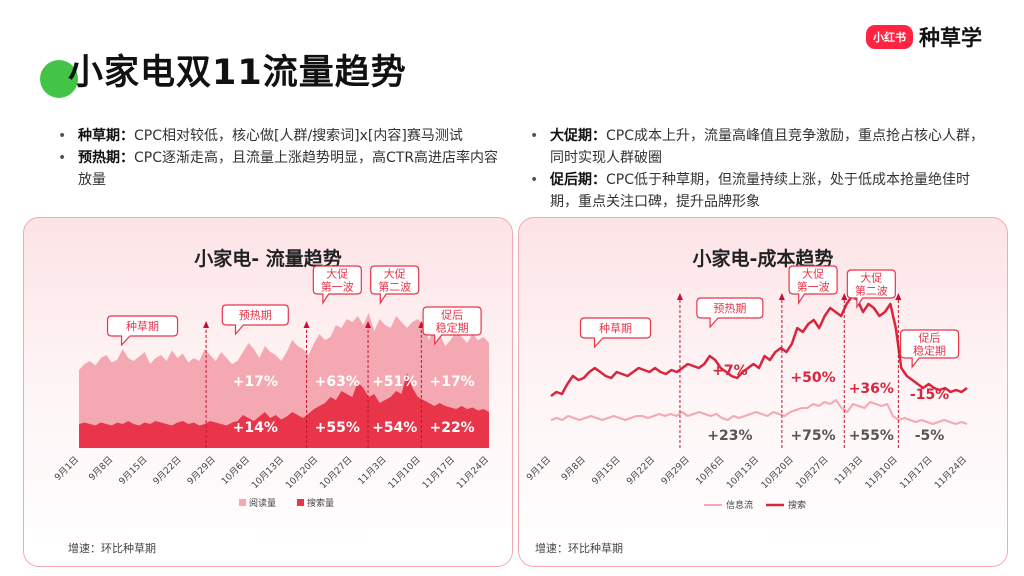  What do you see at coordinates (320, 503) in the screenshot?
I see `legend-label-search: 搜索量` at bounding box center [320, 503].